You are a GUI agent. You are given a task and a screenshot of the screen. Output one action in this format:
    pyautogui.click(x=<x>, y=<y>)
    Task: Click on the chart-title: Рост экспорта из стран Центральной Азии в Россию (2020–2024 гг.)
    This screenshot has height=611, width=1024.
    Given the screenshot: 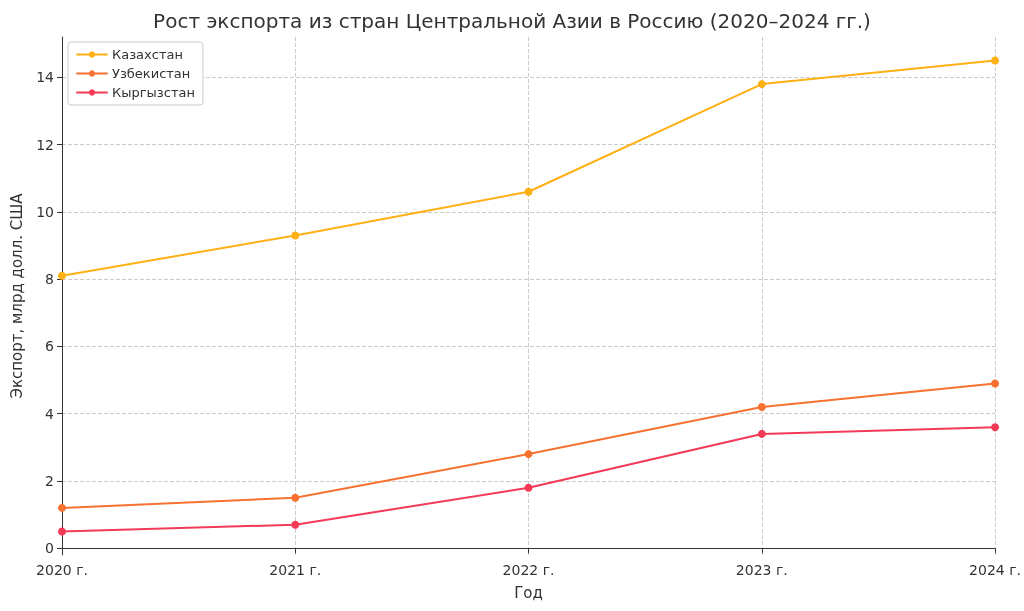 What is the action you would take?
    pyautogui.click(x=512, y=21)
    